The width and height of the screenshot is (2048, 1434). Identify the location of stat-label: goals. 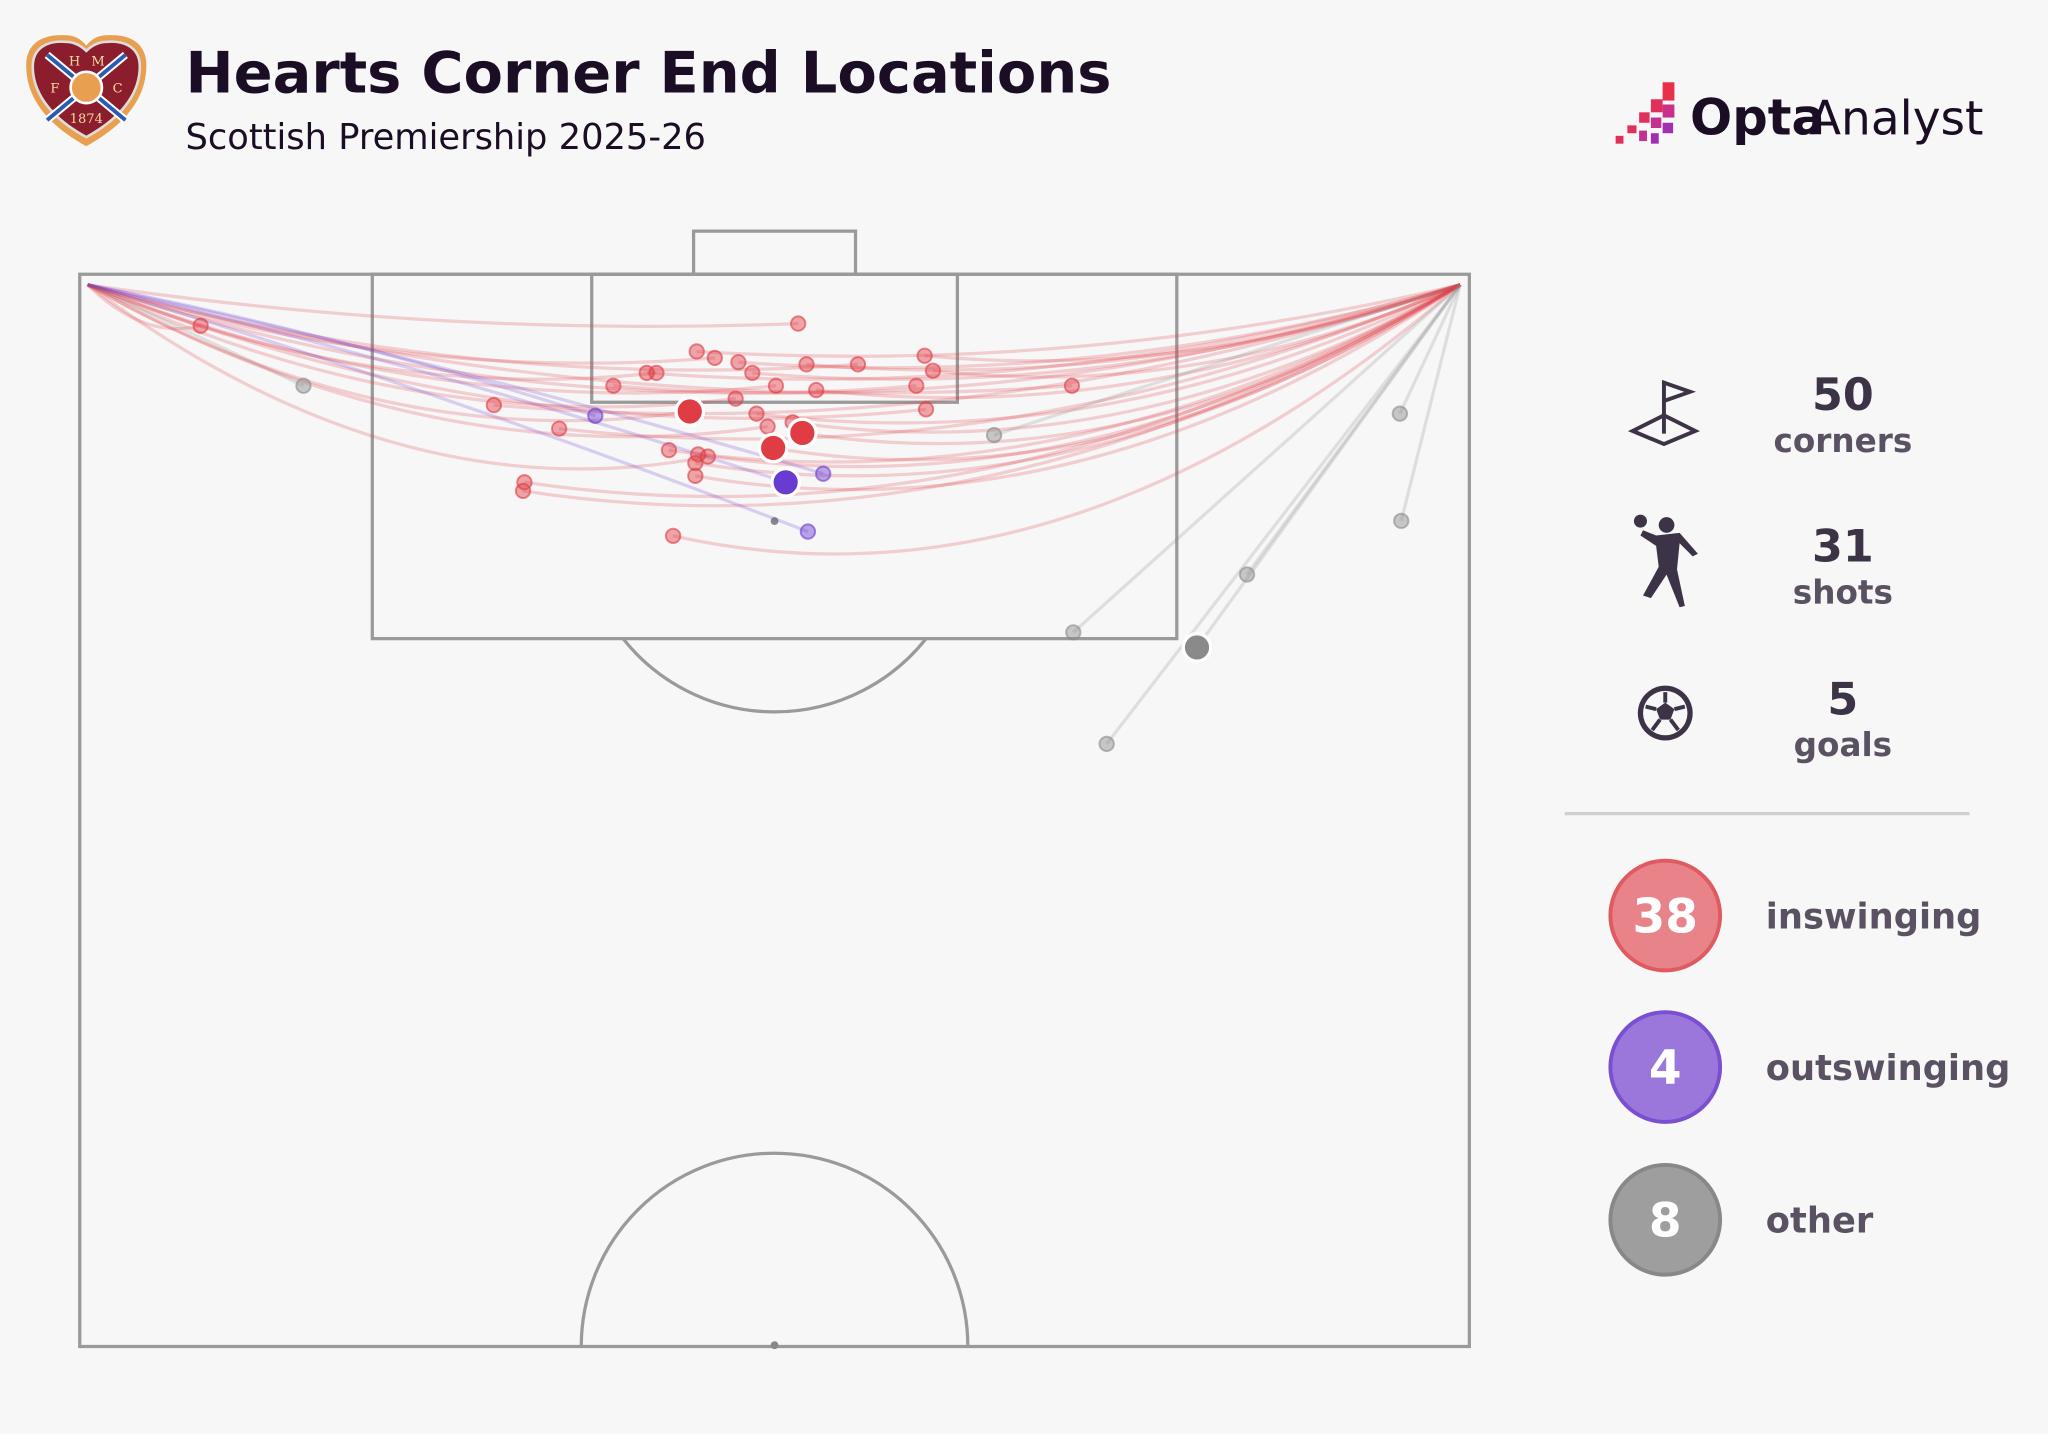
(1843, 745).